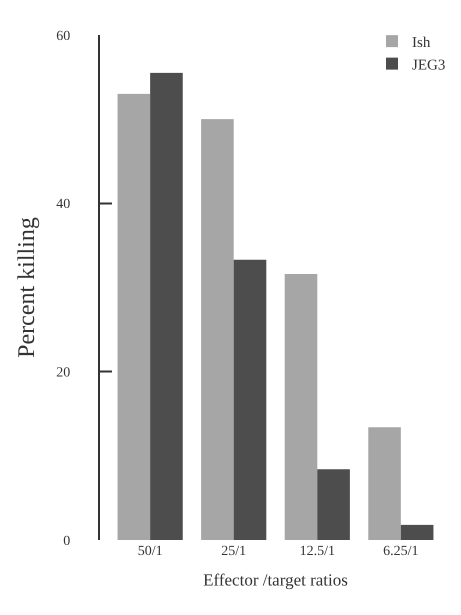 This screenshot has width=461, height=615. I want to click on y-axis-title: Percent killing, so click(27, 287).